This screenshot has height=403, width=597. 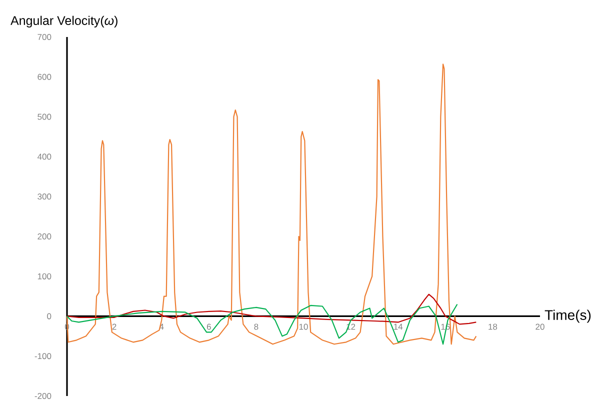 I want to click on x-tick-label: 8, so click(x=256, y=327).